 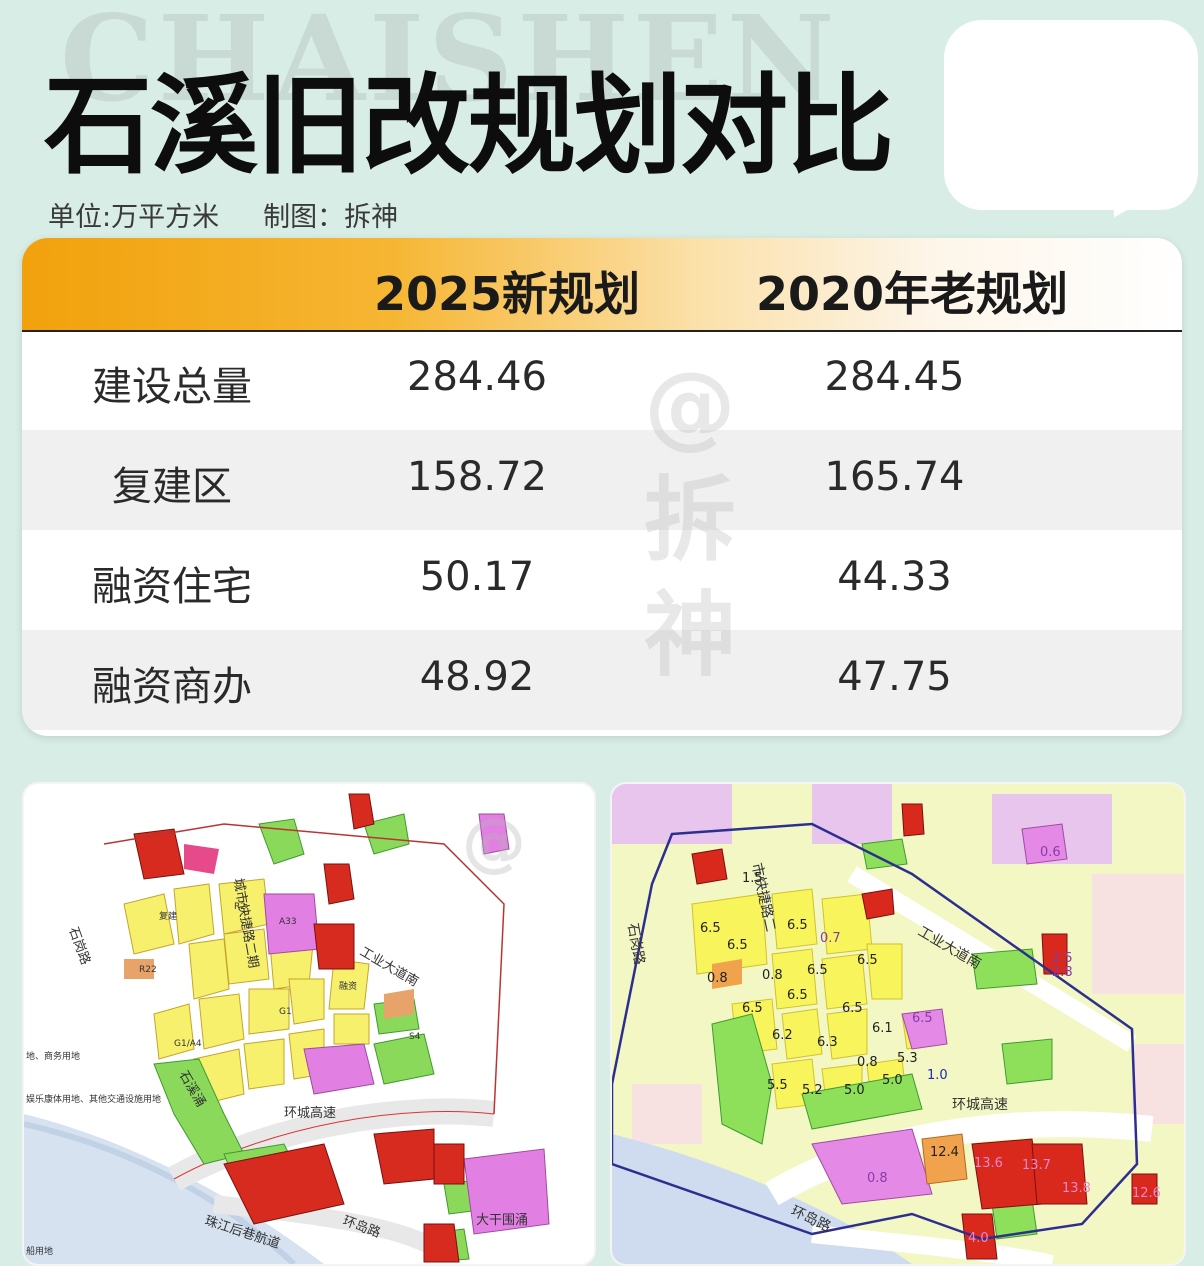 I want to click on parcel-code: G1, so click(x=285, y=1012).